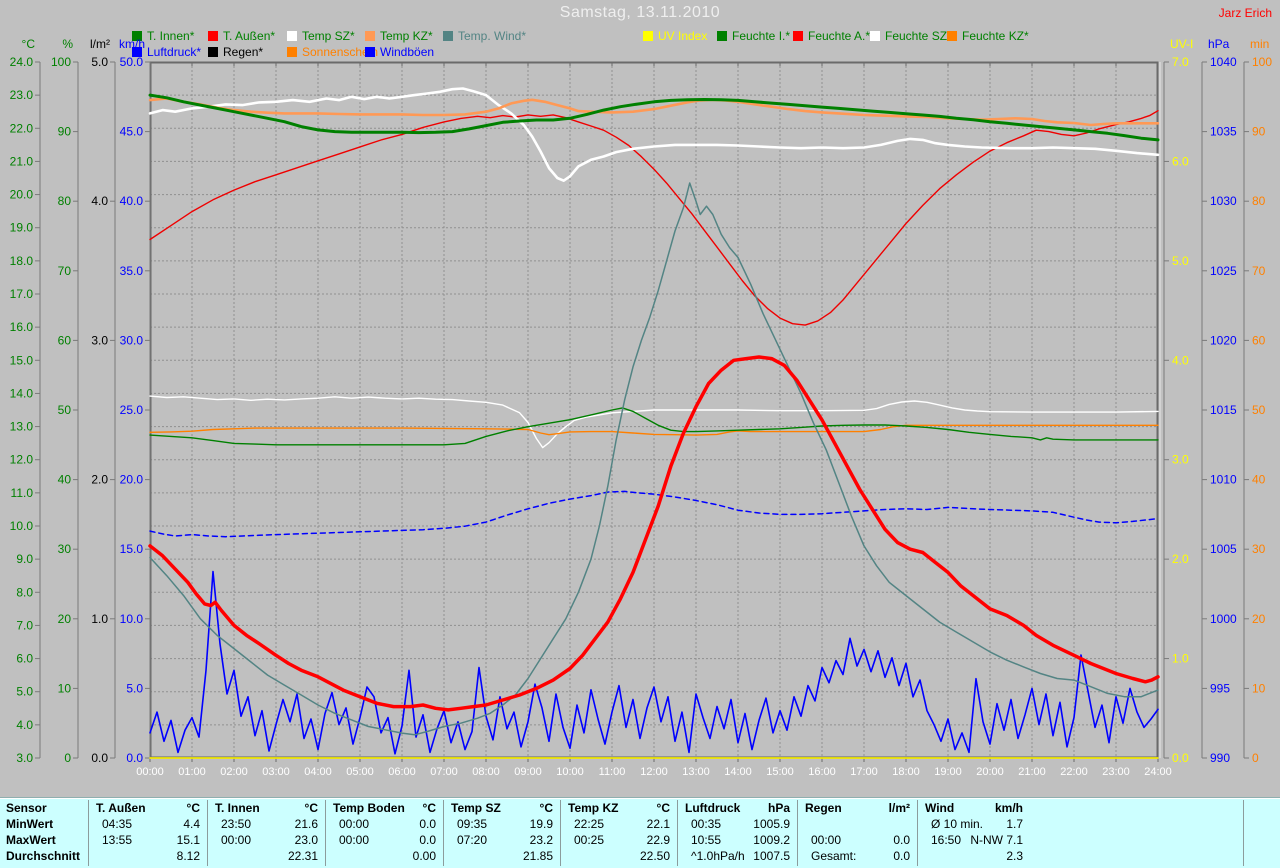 This screenshot has height=868, width=1280. What do you see at coordinates (1074, 772) in the screenshot?
I see `svg-text: 22:00` at bounding box center [1074, 772].